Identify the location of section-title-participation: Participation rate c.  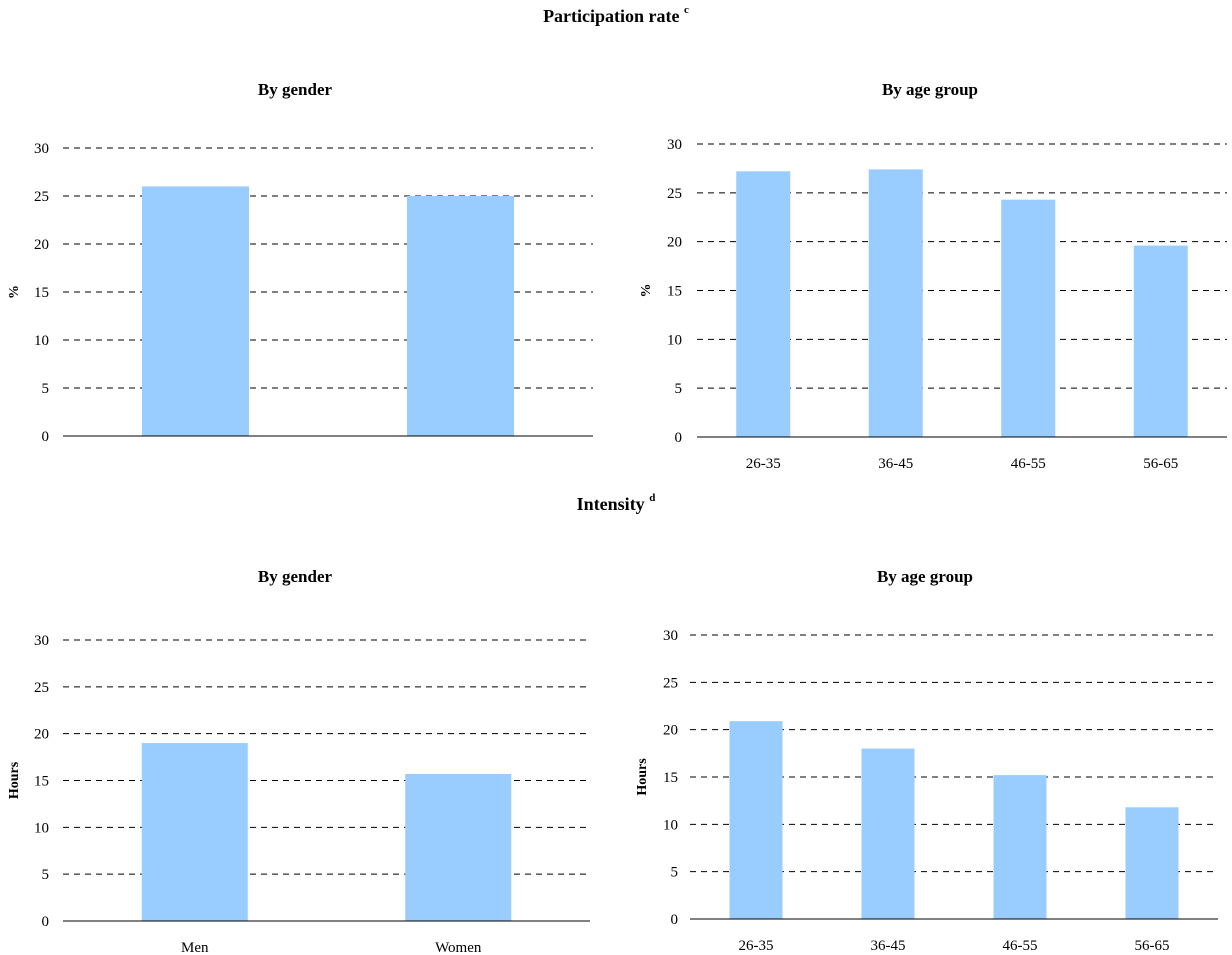
(616, 15).